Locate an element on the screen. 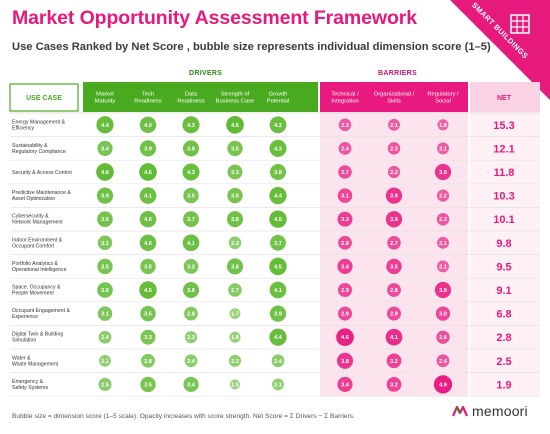  memoori-logo: memoori is located at coordinates (490, 411).